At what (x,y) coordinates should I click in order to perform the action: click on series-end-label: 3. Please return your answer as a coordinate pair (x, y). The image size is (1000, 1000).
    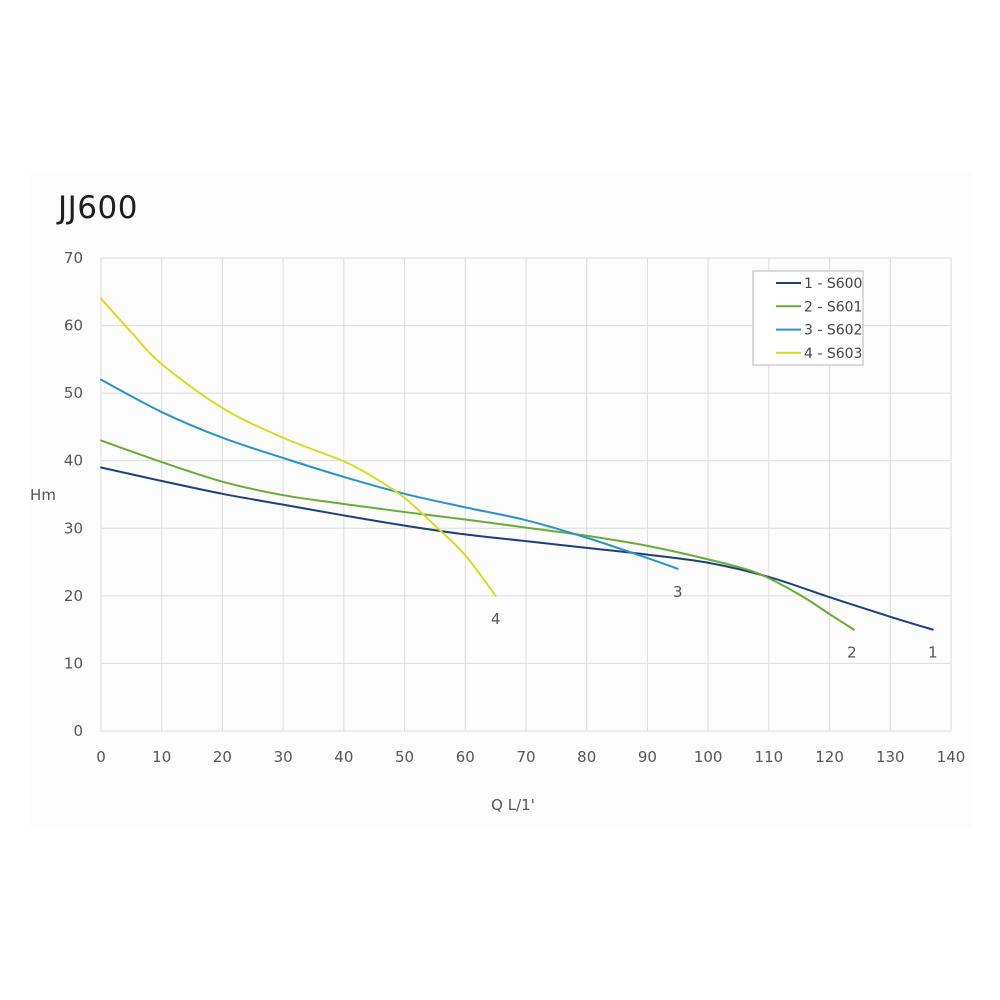
    Looking at the image, I should click on (678, 592).